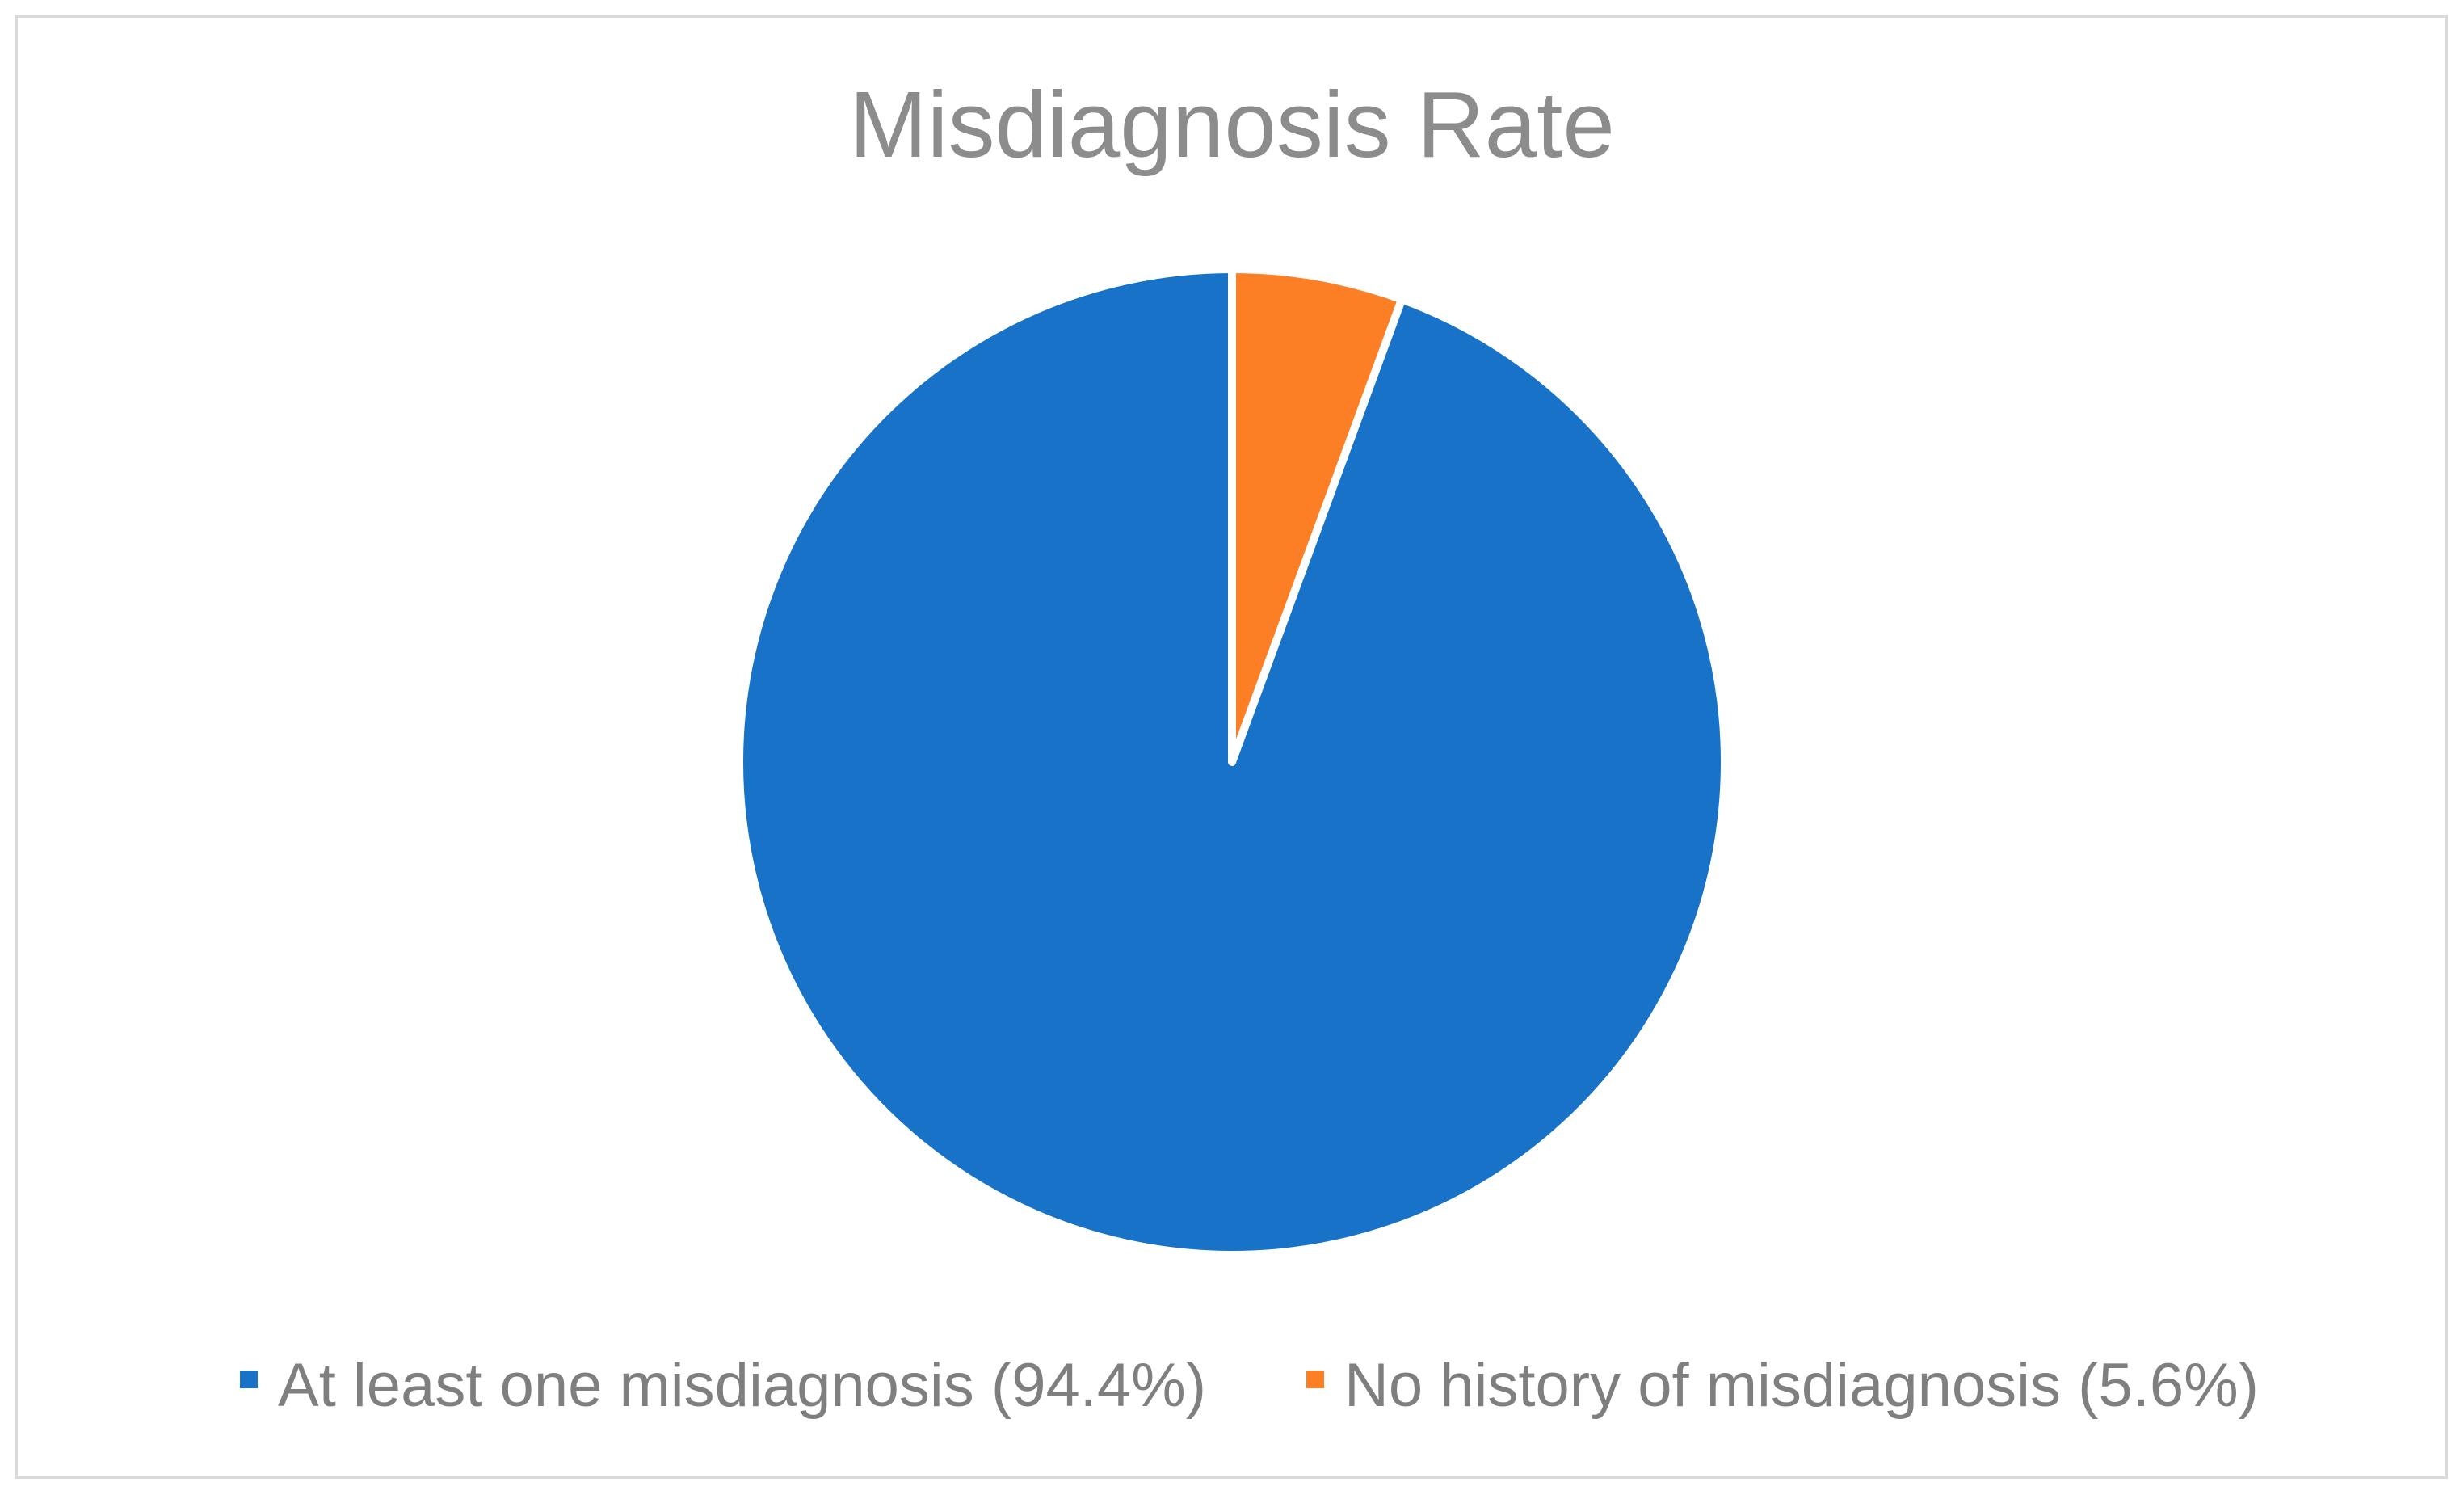 This screenshot has height=1499, width=2464. What do you see at coordinates (1232, 124) in the screenshot?
I see `chart-title: Misdiagnosis Rate` at bounding box center [1232, 124].